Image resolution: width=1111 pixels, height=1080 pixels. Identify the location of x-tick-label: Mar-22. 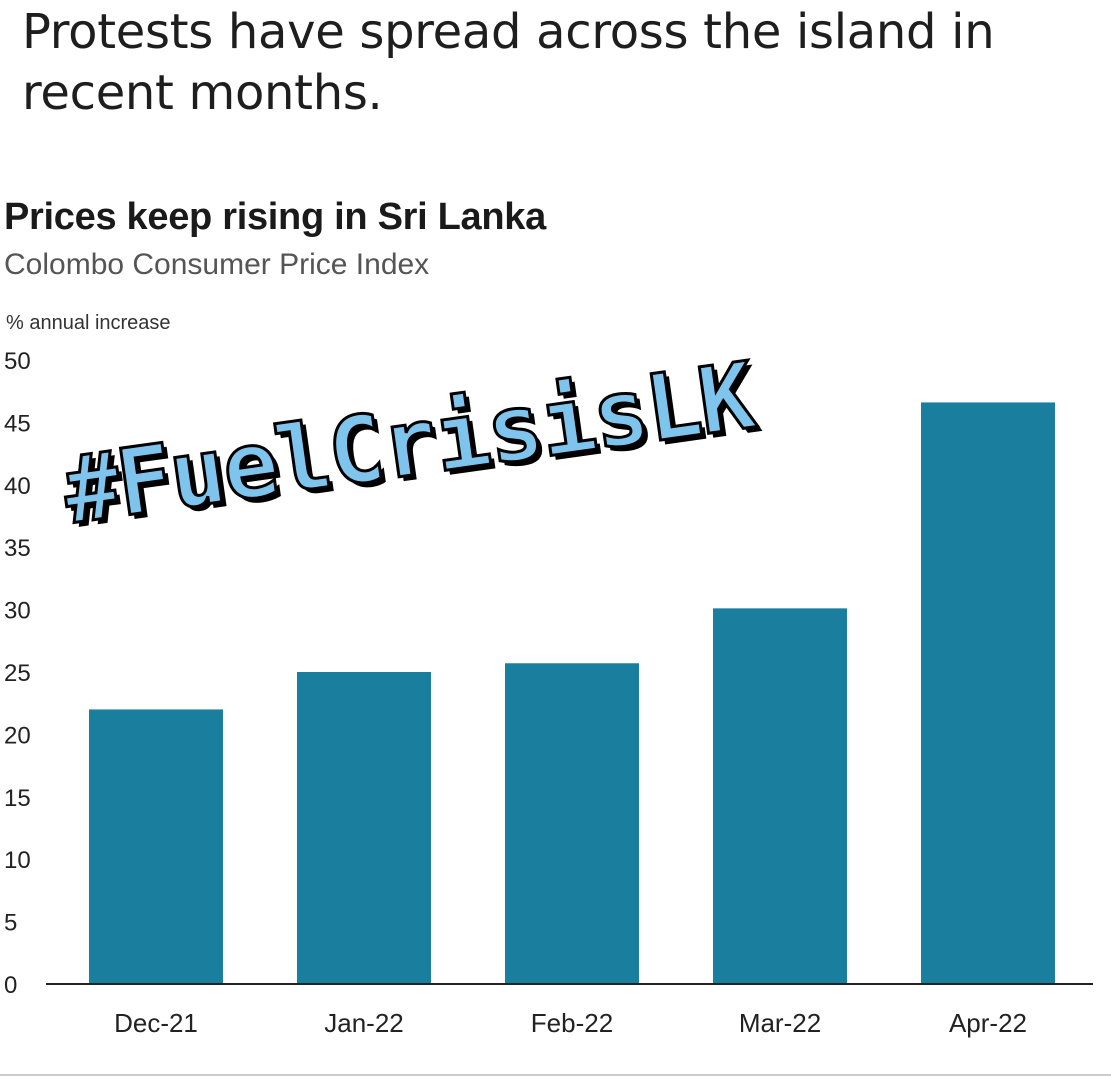
(780, 1023).